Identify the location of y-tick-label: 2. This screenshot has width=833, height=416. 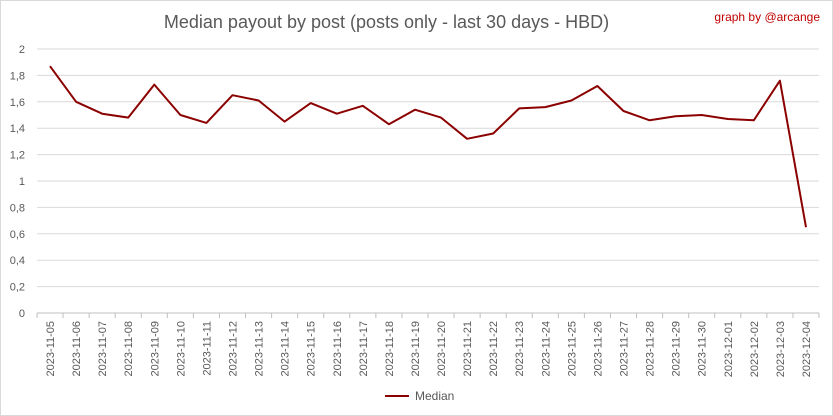
(22, 50).